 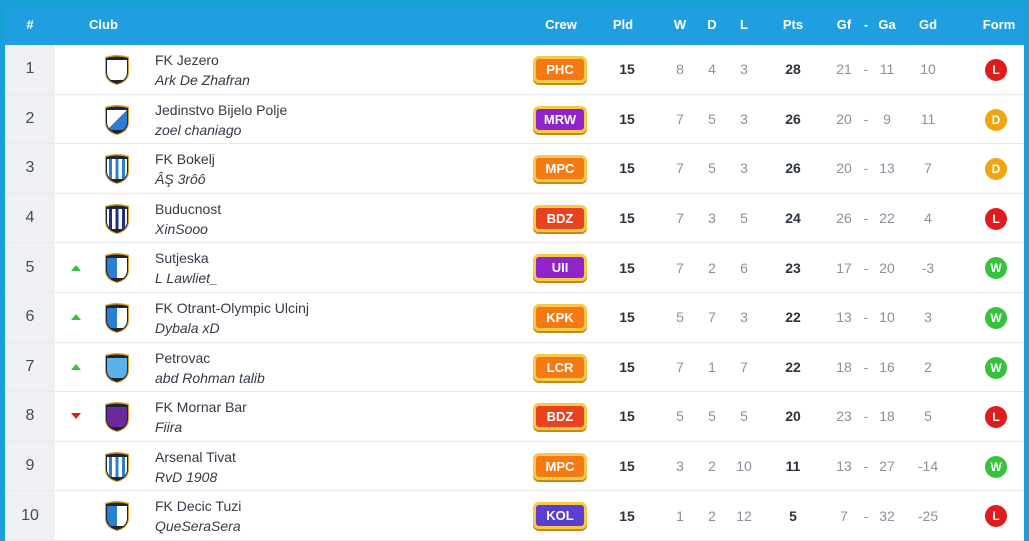 What do you see at coordinates (744, 267) in the screenshot?
I see `losses: 6` at bounding box center [744, 267].